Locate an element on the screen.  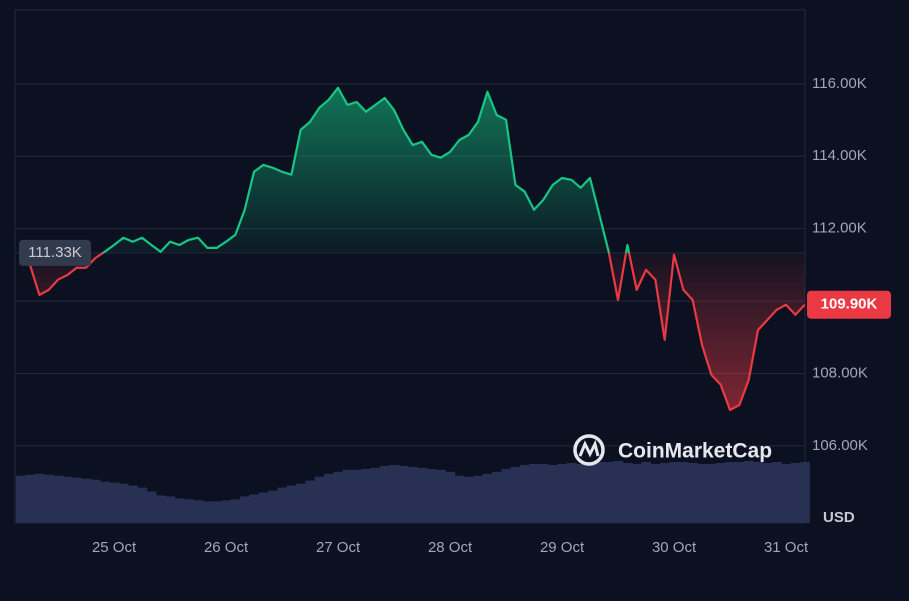
y-tick-label: 108.00K is located at coordinates (840, 372).